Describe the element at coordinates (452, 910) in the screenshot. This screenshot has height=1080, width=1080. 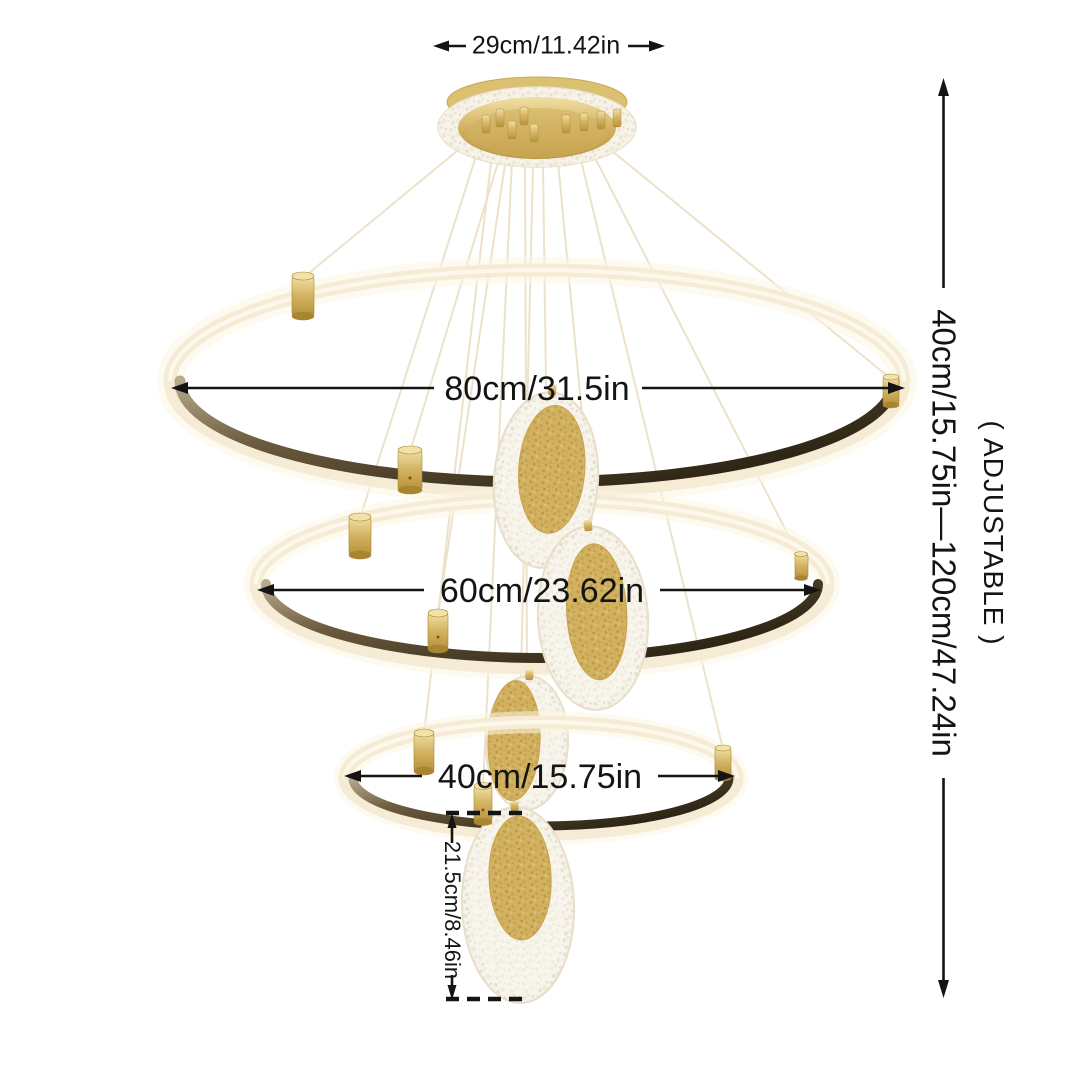
I see `pendant-height-label: 21.5cm/8.46in` at that location.